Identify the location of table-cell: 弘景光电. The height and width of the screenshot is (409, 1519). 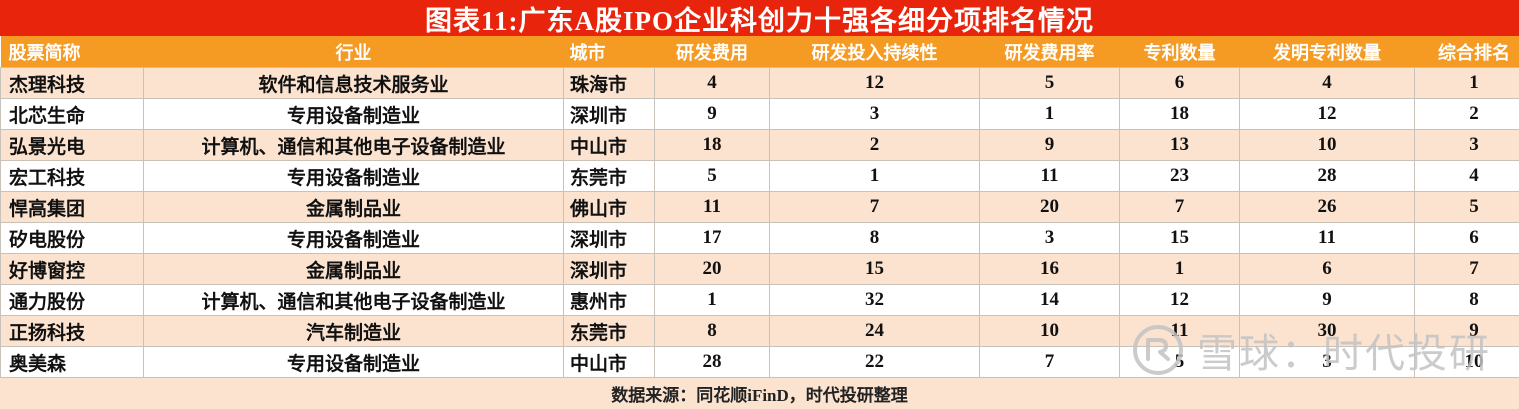
(72, 145).